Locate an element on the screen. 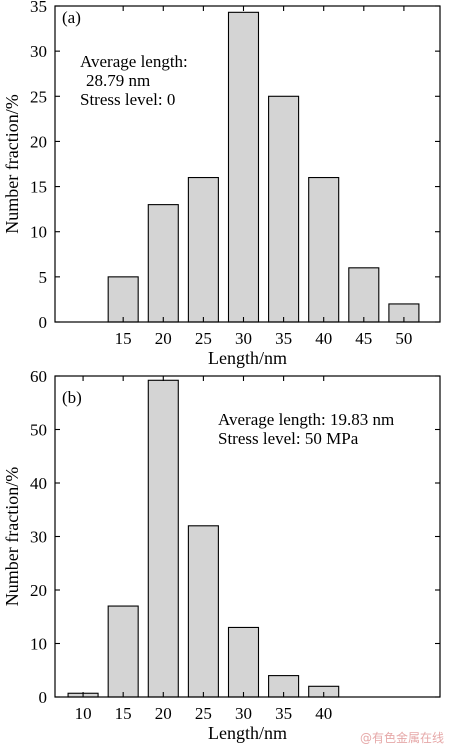 This screenshot has width=450, height=747. annotation-b-1: Stress level: 50 MPa is located at coordinates (288, 438).